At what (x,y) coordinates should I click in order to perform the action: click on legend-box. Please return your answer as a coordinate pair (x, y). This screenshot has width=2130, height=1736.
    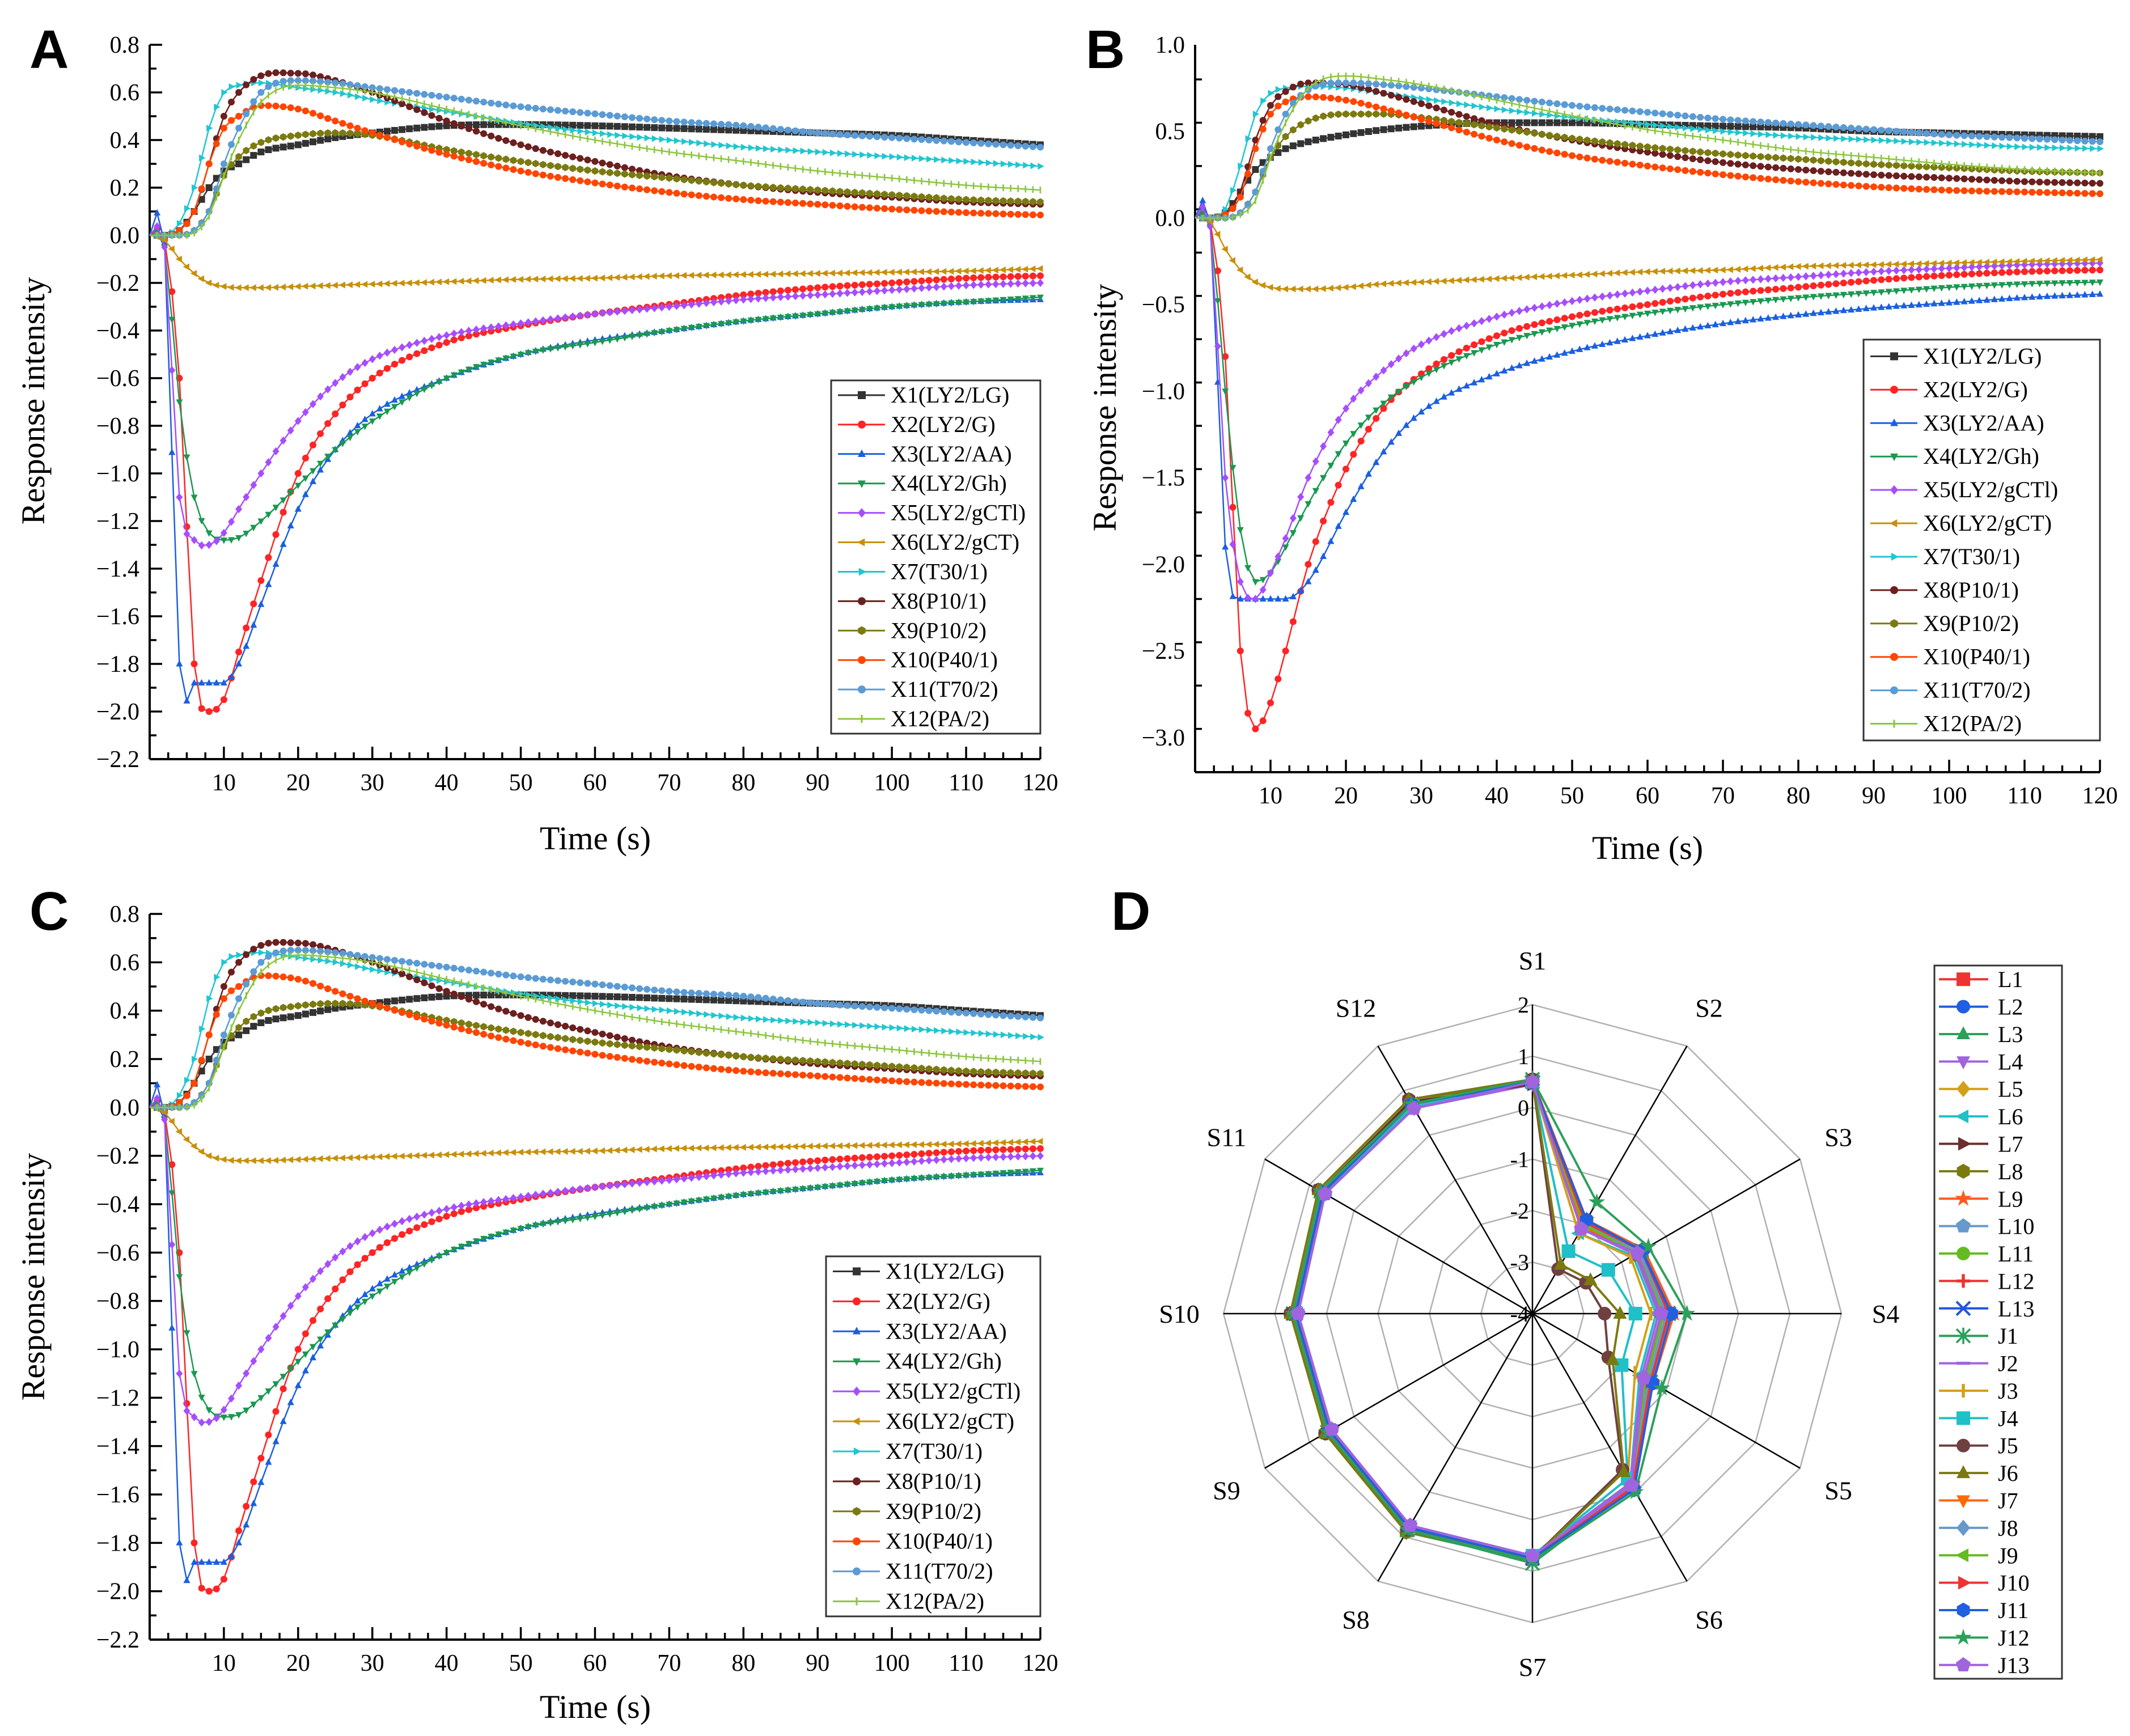
    Looking at the image, I should click on (933, 1436).